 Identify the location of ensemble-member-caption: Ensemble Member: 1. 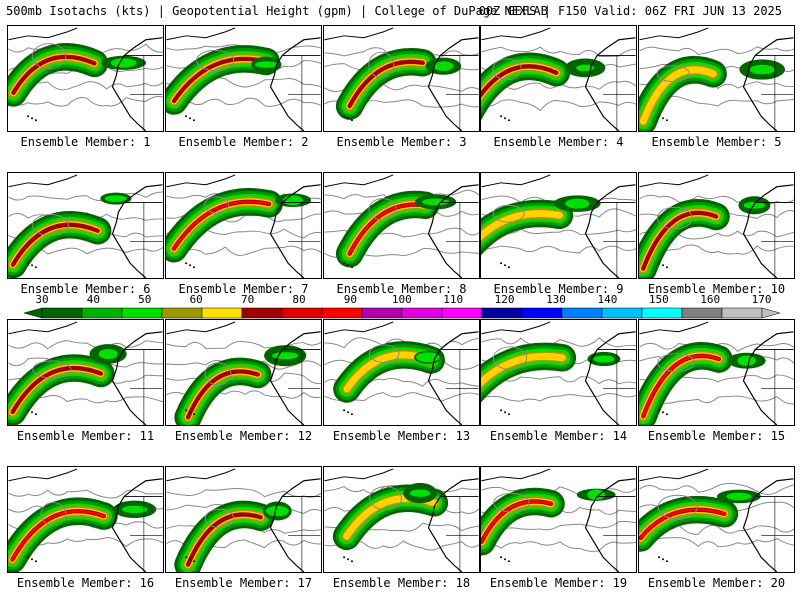
(85, 142).